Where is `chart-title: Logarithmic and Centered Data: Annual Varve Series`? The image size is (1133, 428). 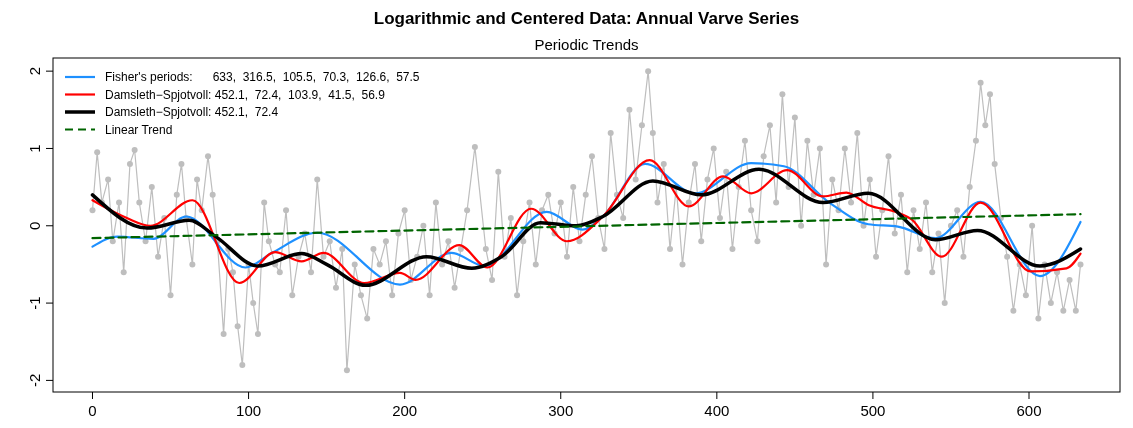
chart-title: Logarithmic and Centered Data: Annual Varve Series is located at coordinates (586, 18).